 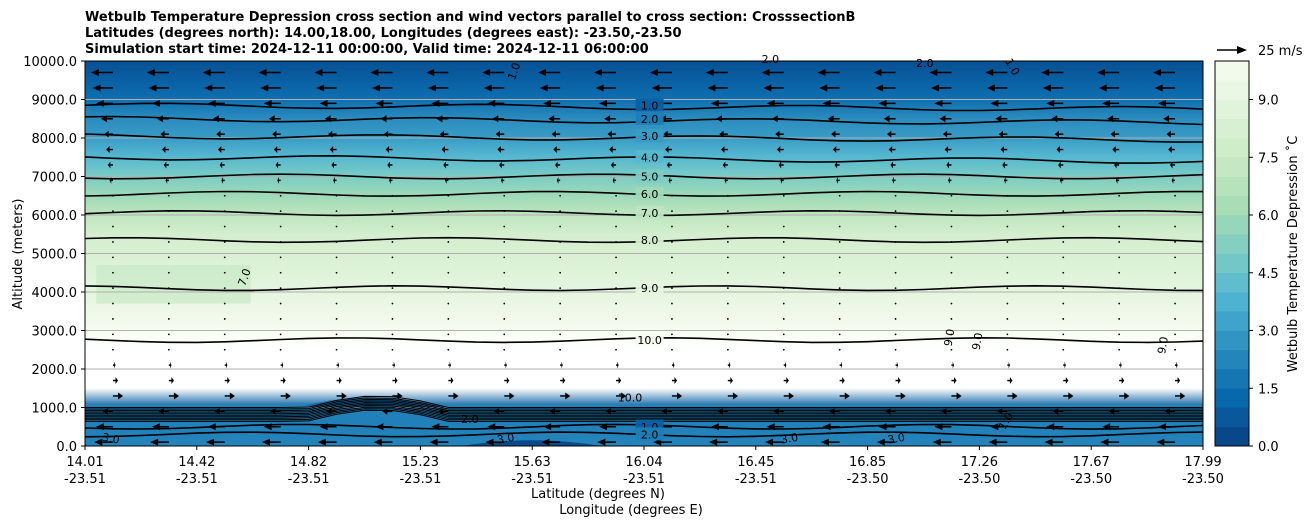 I want to click on colorbar-tick-label: 4.5, so click(x=1268, y=274).